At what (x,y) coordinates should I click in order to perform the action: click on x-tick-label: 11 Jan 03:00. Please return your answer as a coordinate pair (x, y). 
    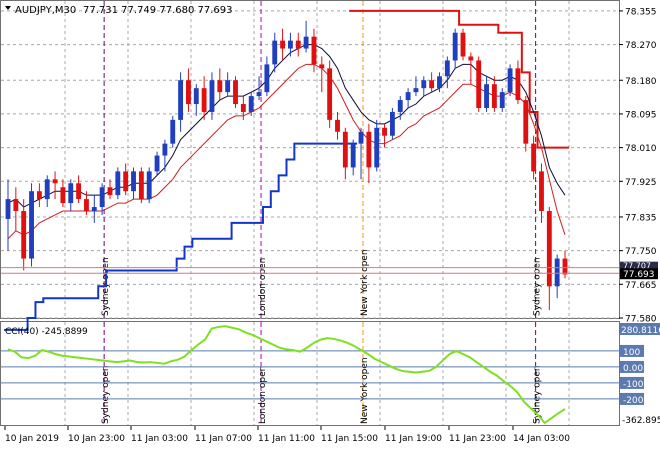
    Looking at the image, I should click on (159, 439).